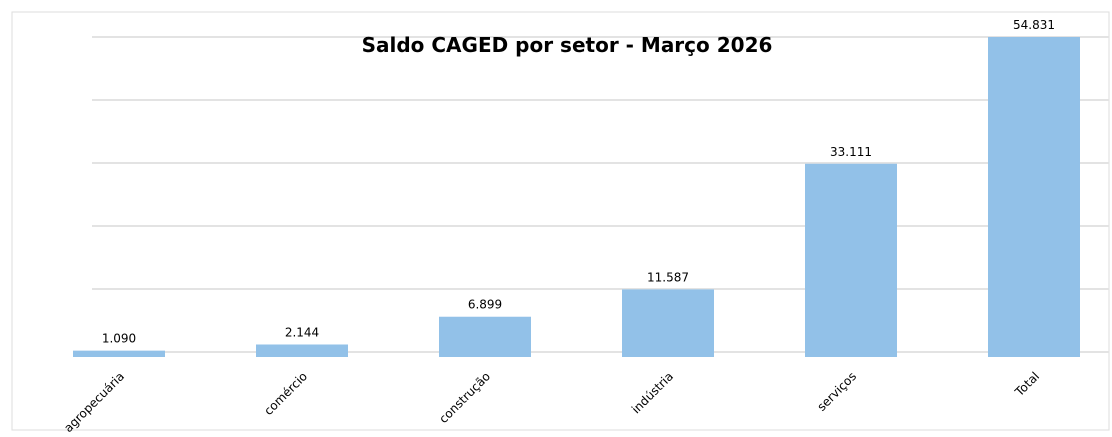  Describe the element at coordinates (119, 339) in the screenshot. I see `value-label: 1.090` at that location.